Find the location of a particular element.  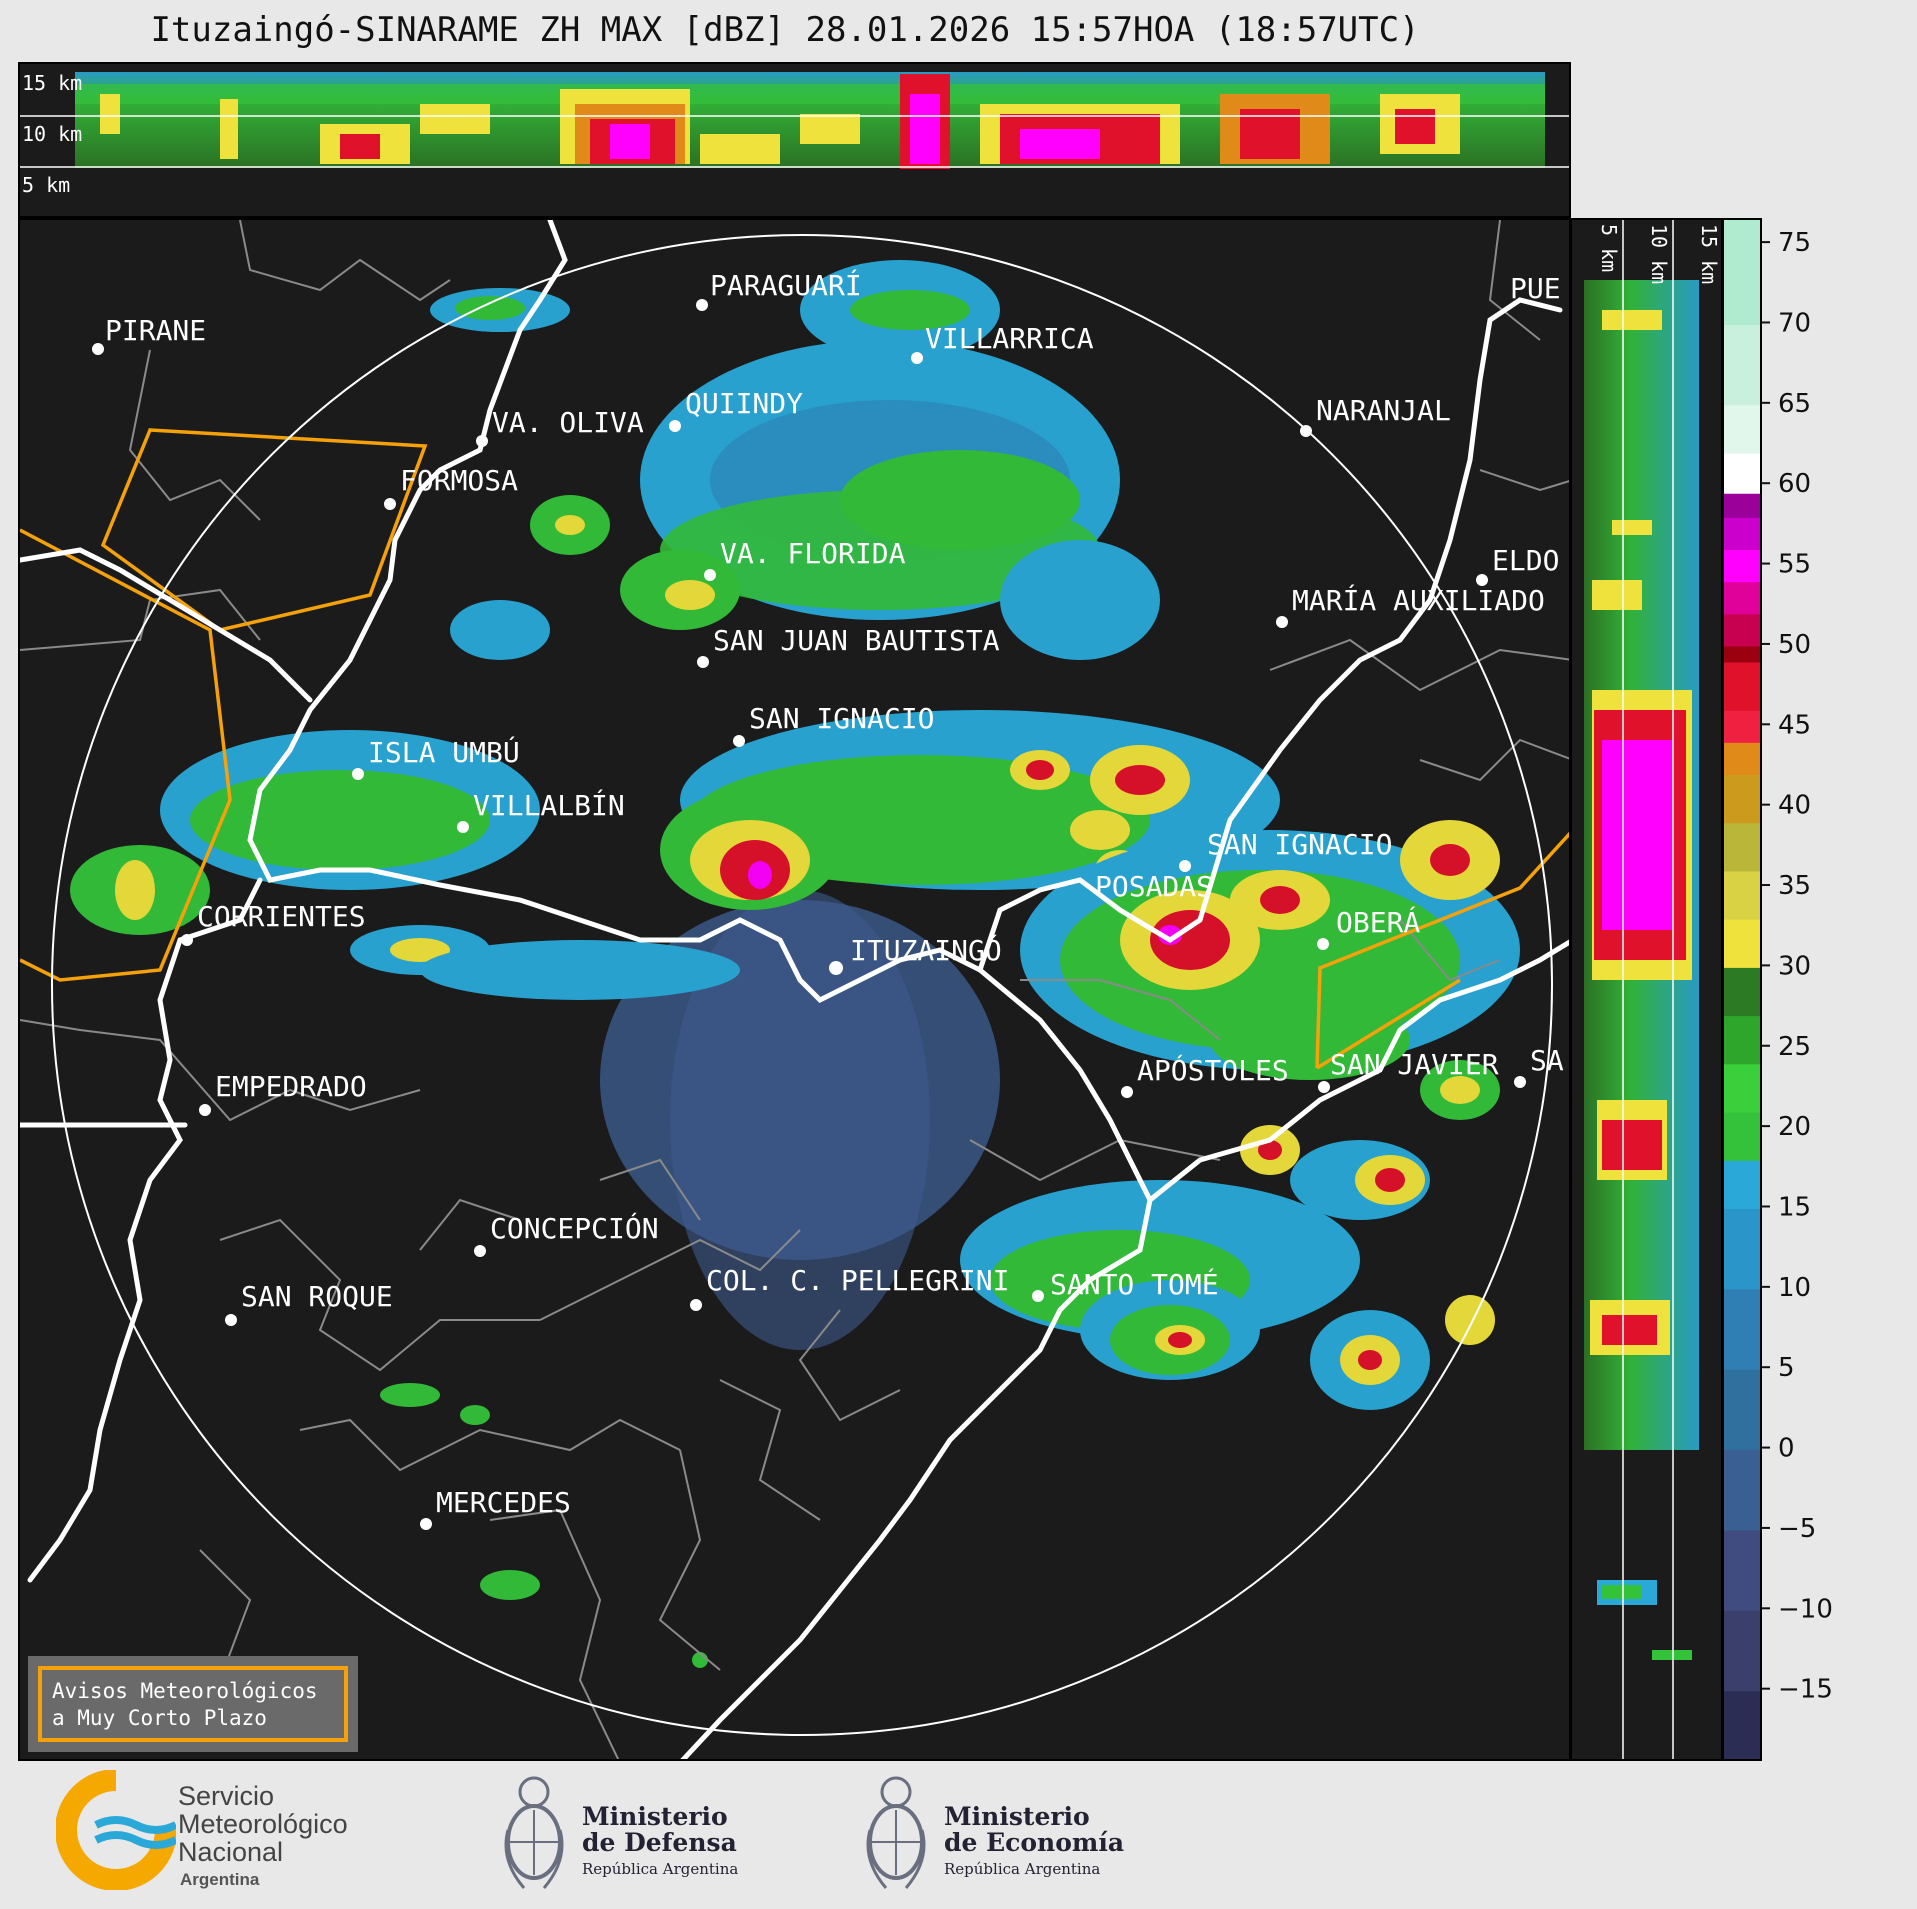

place-label: QUIINDY is located at coordinates (744, 403).